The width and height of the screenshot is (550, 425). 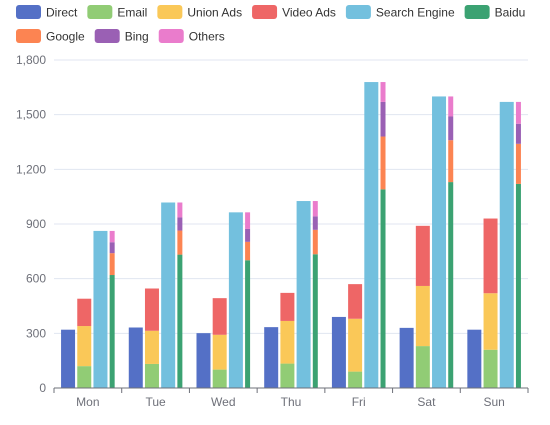 I want to click on legend-item: Email, so click(x=117, y=12).